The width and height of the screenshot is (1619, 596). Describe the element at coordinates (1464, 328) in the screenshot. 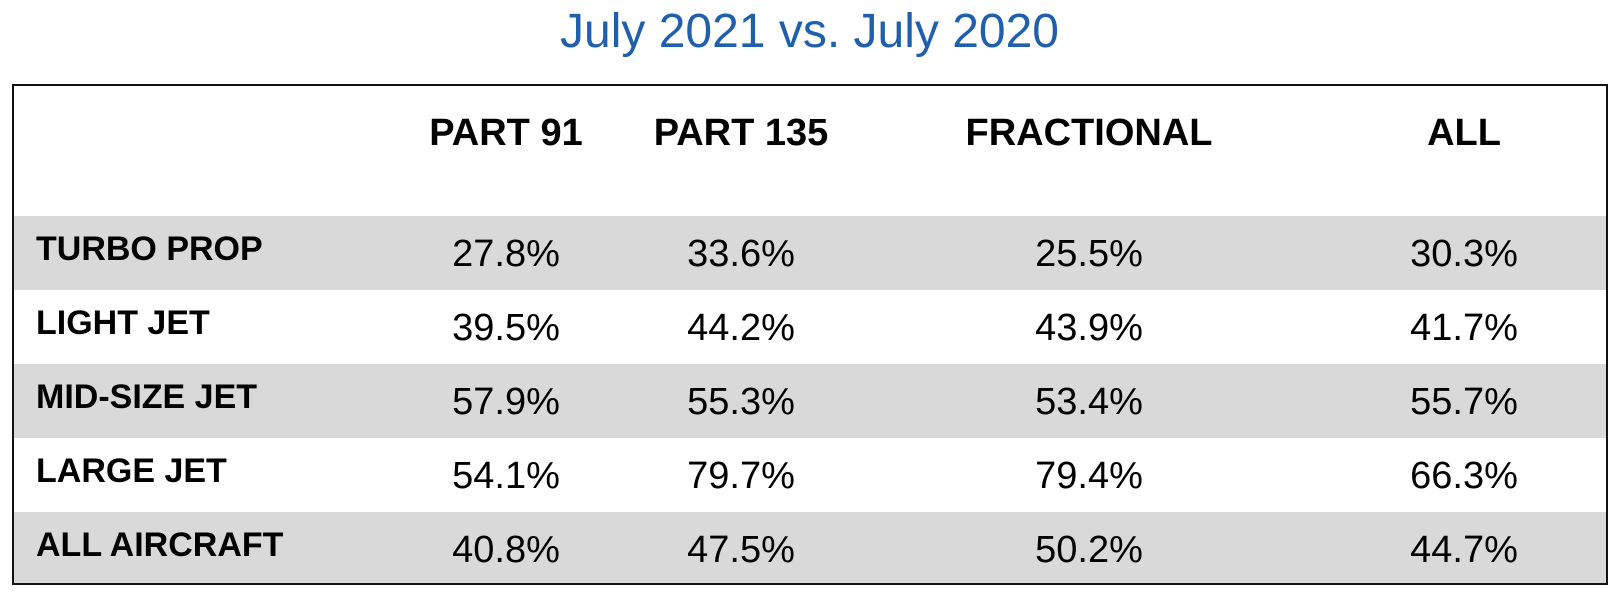

I see `table-cell: 41.7%` at that location.